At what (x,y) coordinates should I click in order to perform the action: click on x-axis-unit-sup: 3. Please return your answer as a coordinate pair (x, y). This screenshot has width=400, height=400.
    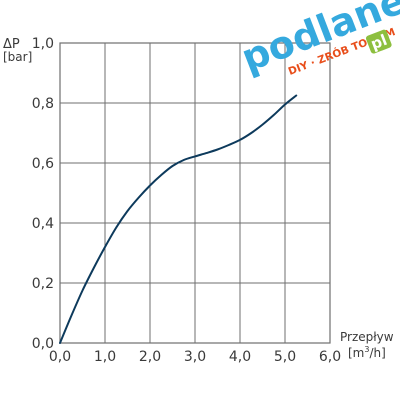
    Looking at the image, I should click on (366, 349).